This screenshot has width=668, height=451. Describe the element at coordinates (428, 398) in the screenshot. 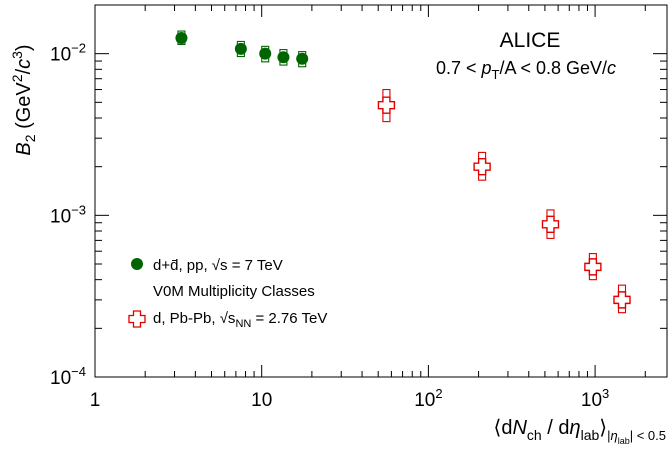

I see `x-tick-label: 10²` at that location.